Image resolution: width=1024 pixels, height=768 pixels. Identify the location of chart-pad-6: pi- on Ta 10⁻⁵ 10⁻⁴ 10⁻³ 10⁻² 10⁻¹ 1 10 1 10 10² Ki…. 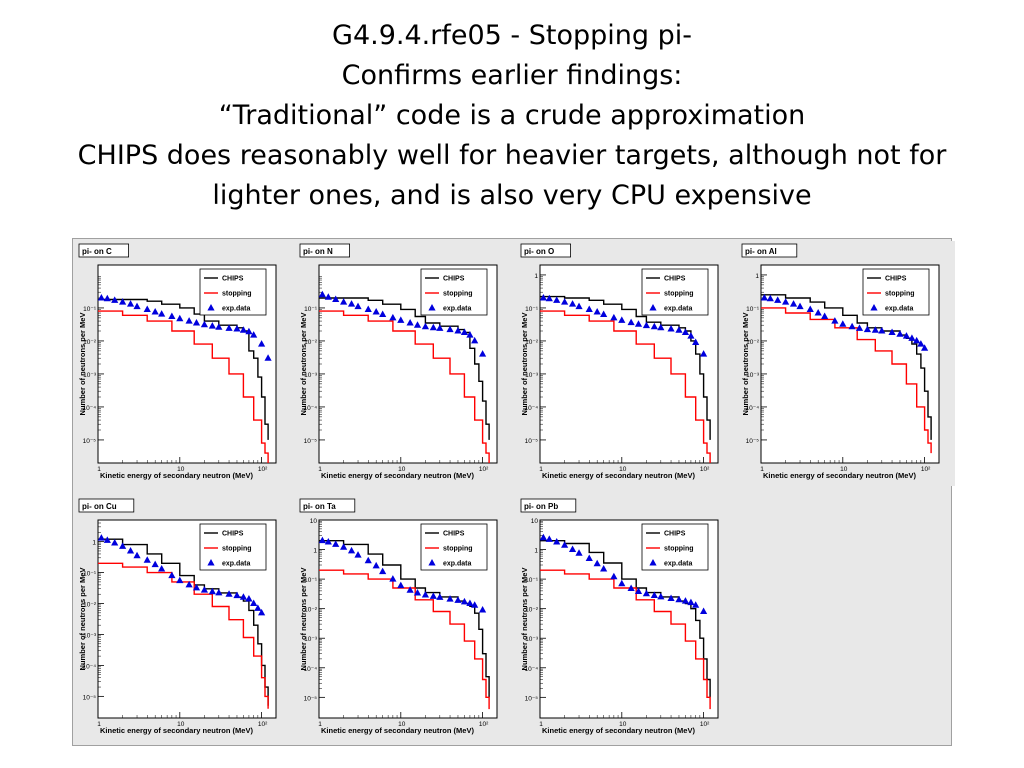
(405, 618).